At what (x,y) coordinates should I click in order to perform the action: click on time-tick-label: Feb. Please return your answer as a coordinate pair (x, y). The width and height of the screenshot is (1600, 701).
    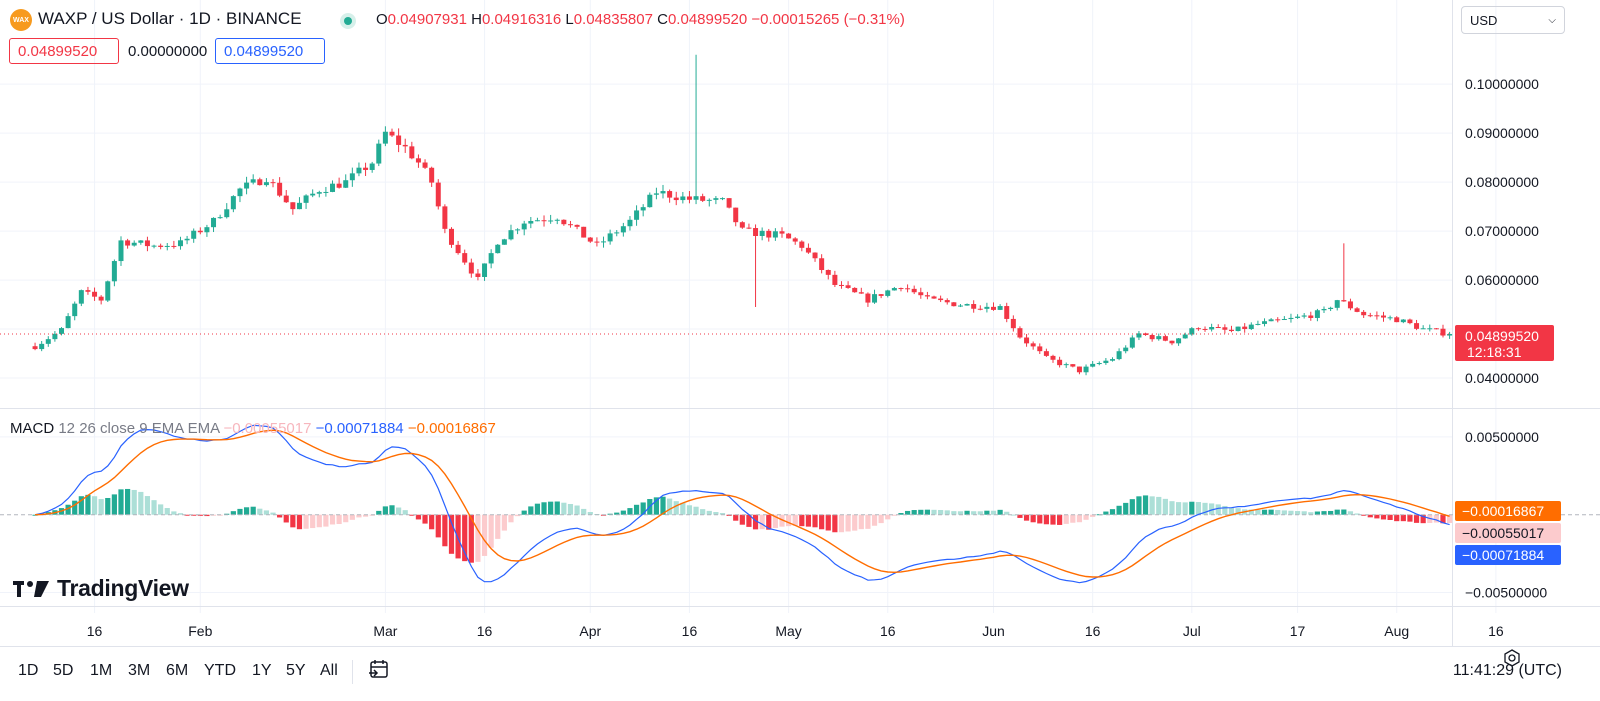
    Looking at the image, I should click on (200, 631).